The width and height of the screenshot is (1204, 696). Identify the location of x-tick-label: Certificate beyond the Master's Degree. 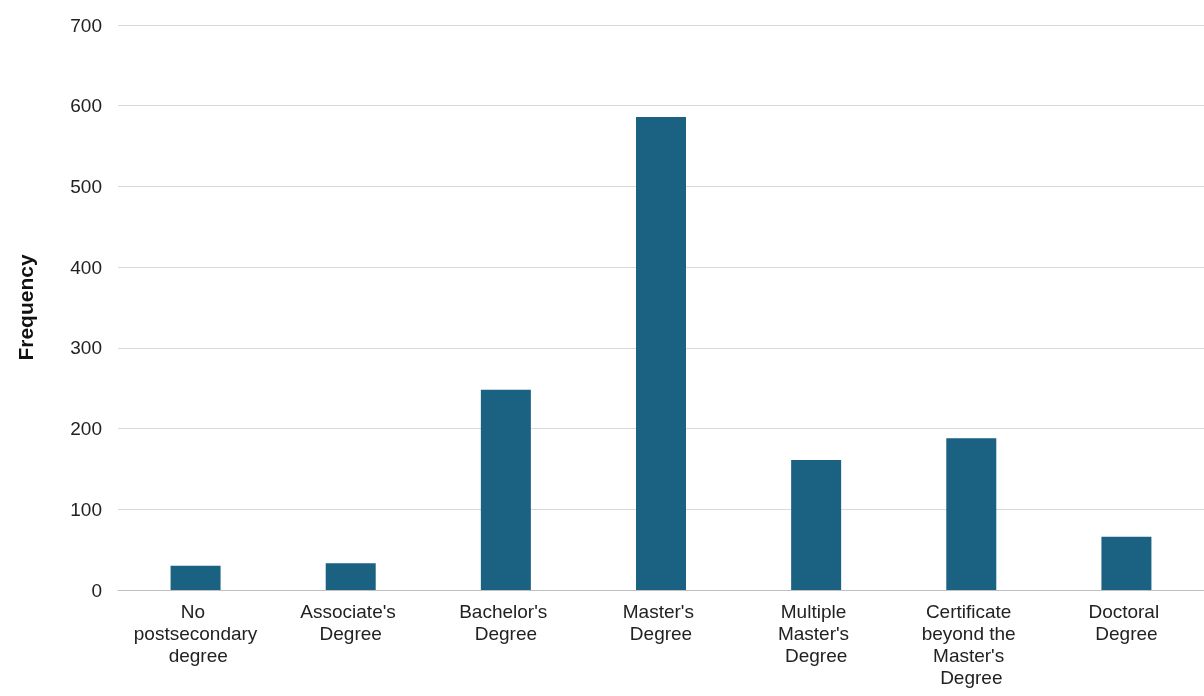
(971, 644).